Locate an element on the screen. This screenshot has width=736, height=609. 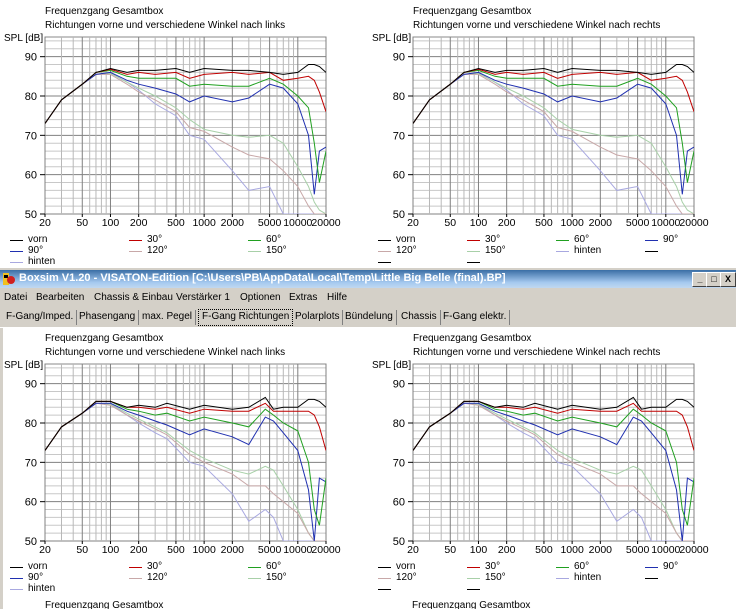
chart-title-partial-right: Frequenzgang Gesamtbox is located at coordinates (471, 604).